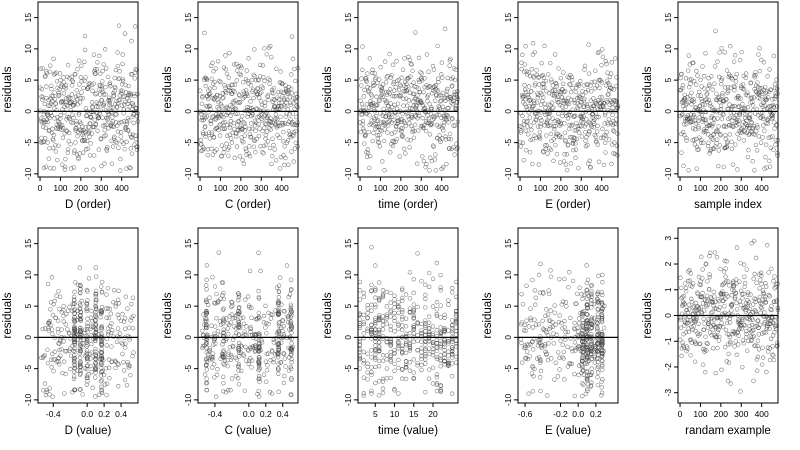 The width and height of the screenshot is (800, 450). What do you see at coordinates (520, 188) in the screenshot?
I see `x-tick-label: 0` at bounding box center [520, 188].